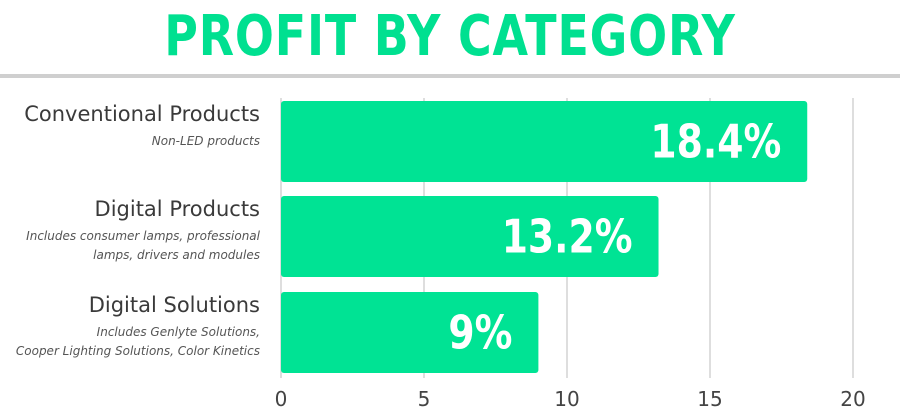  What do you see at coordinates (143, 236) in the screenshot?
I see `category-description: Includes consumer lamps, professional` at bounding box center [143, 236].